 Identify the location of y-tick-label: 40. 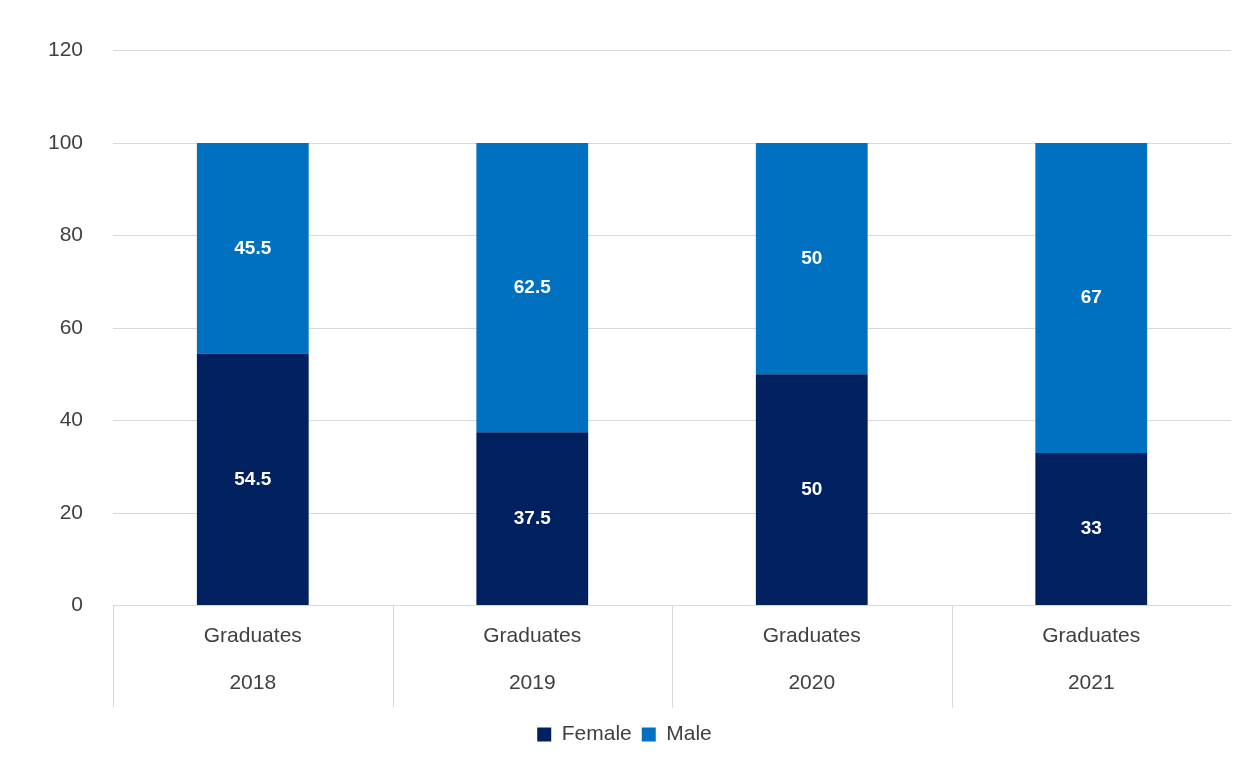
(71, 419).